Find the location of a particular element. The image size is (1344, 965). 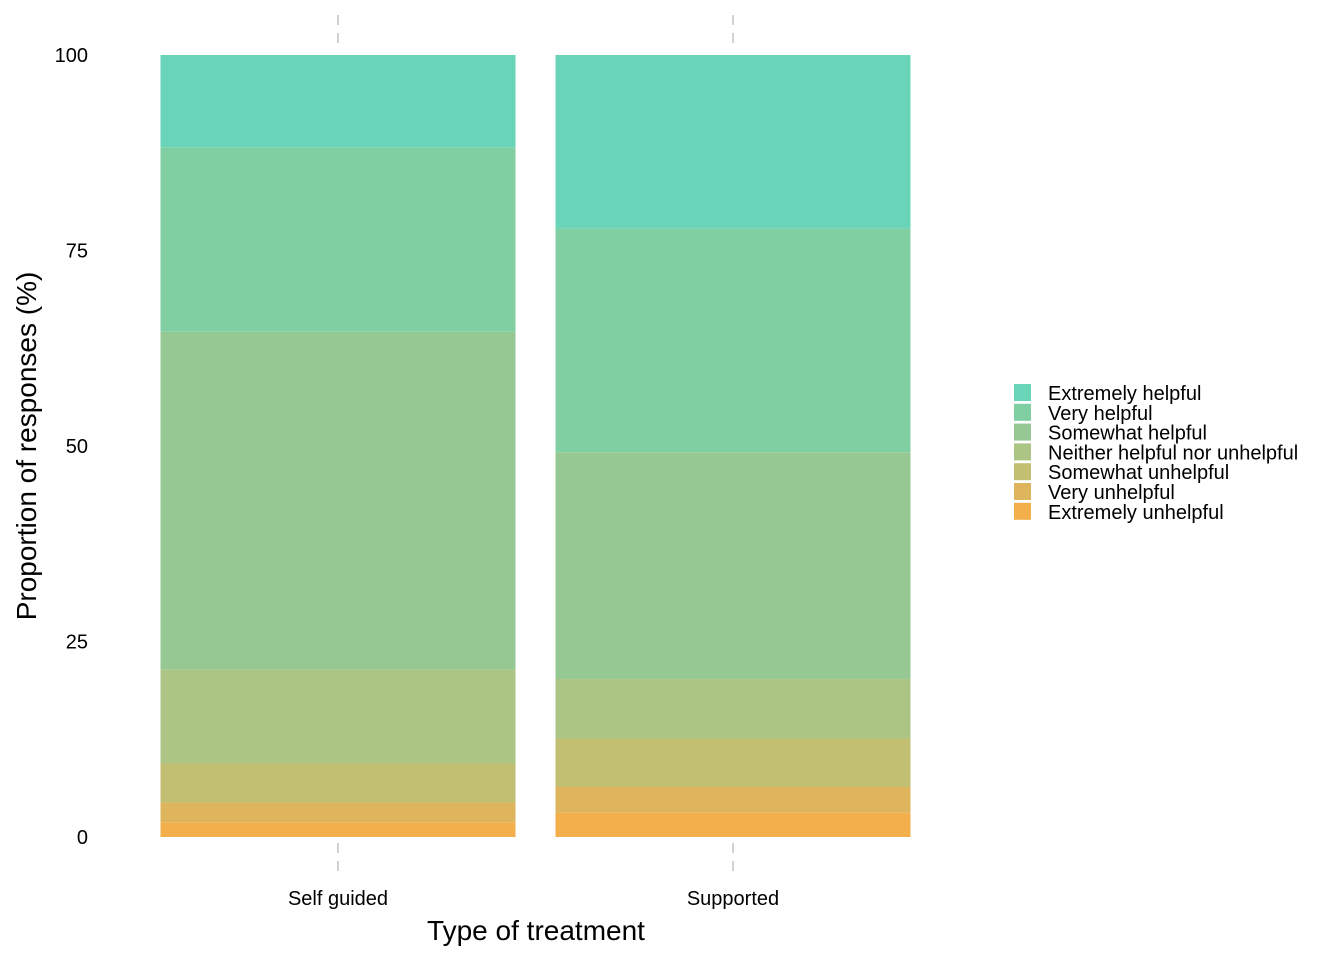

y-tick-label: 25 is located at coordinates (77, 643).